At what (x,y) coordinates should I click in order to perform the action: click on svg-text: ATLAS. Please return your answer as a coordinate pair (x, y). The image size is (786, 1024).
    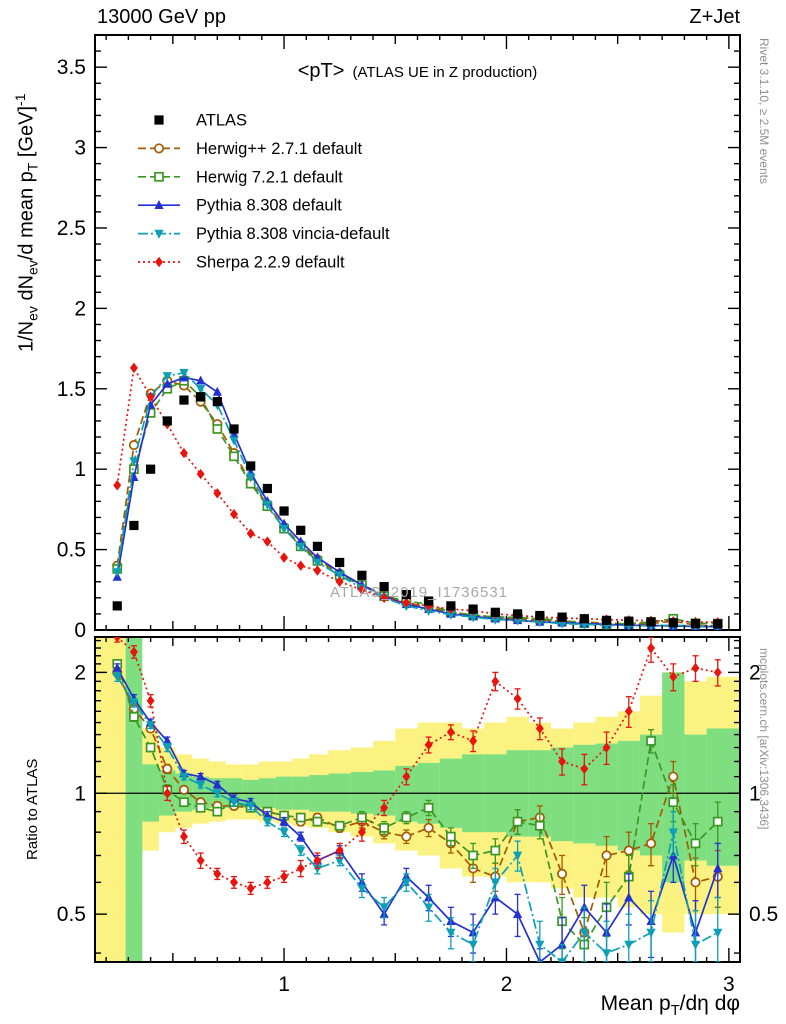
    Looking at the image, I should click on (221, 121).